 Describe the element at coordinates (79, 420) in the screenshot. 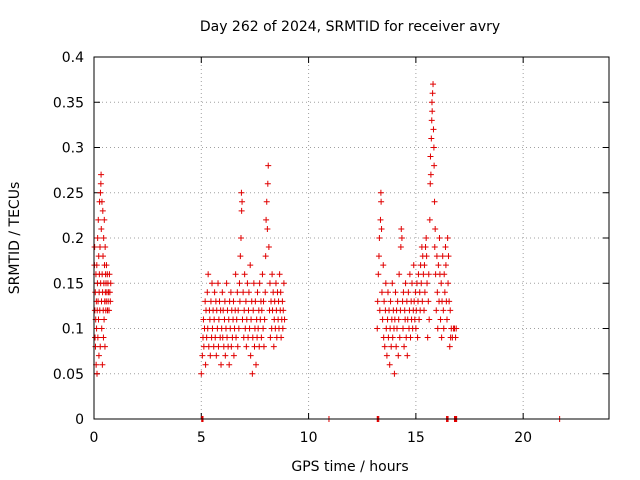

I see `y-tick-label: 0` at that location.